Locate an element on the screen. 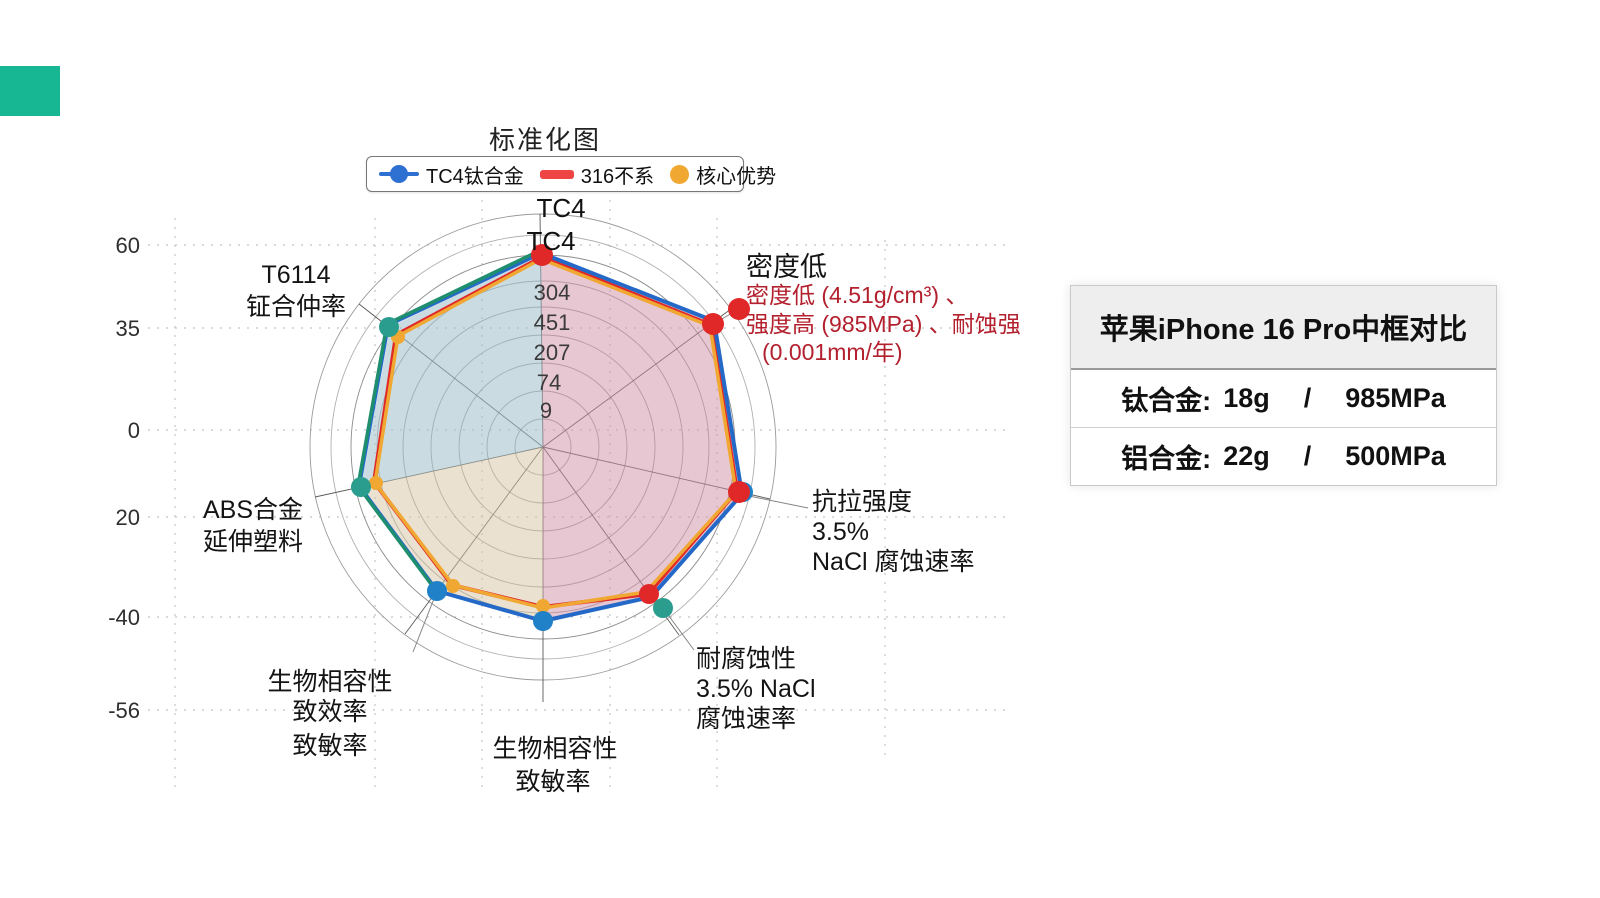 This screenshot has height=898, width=1600. series-green-line is located at coordinates (449, 419).